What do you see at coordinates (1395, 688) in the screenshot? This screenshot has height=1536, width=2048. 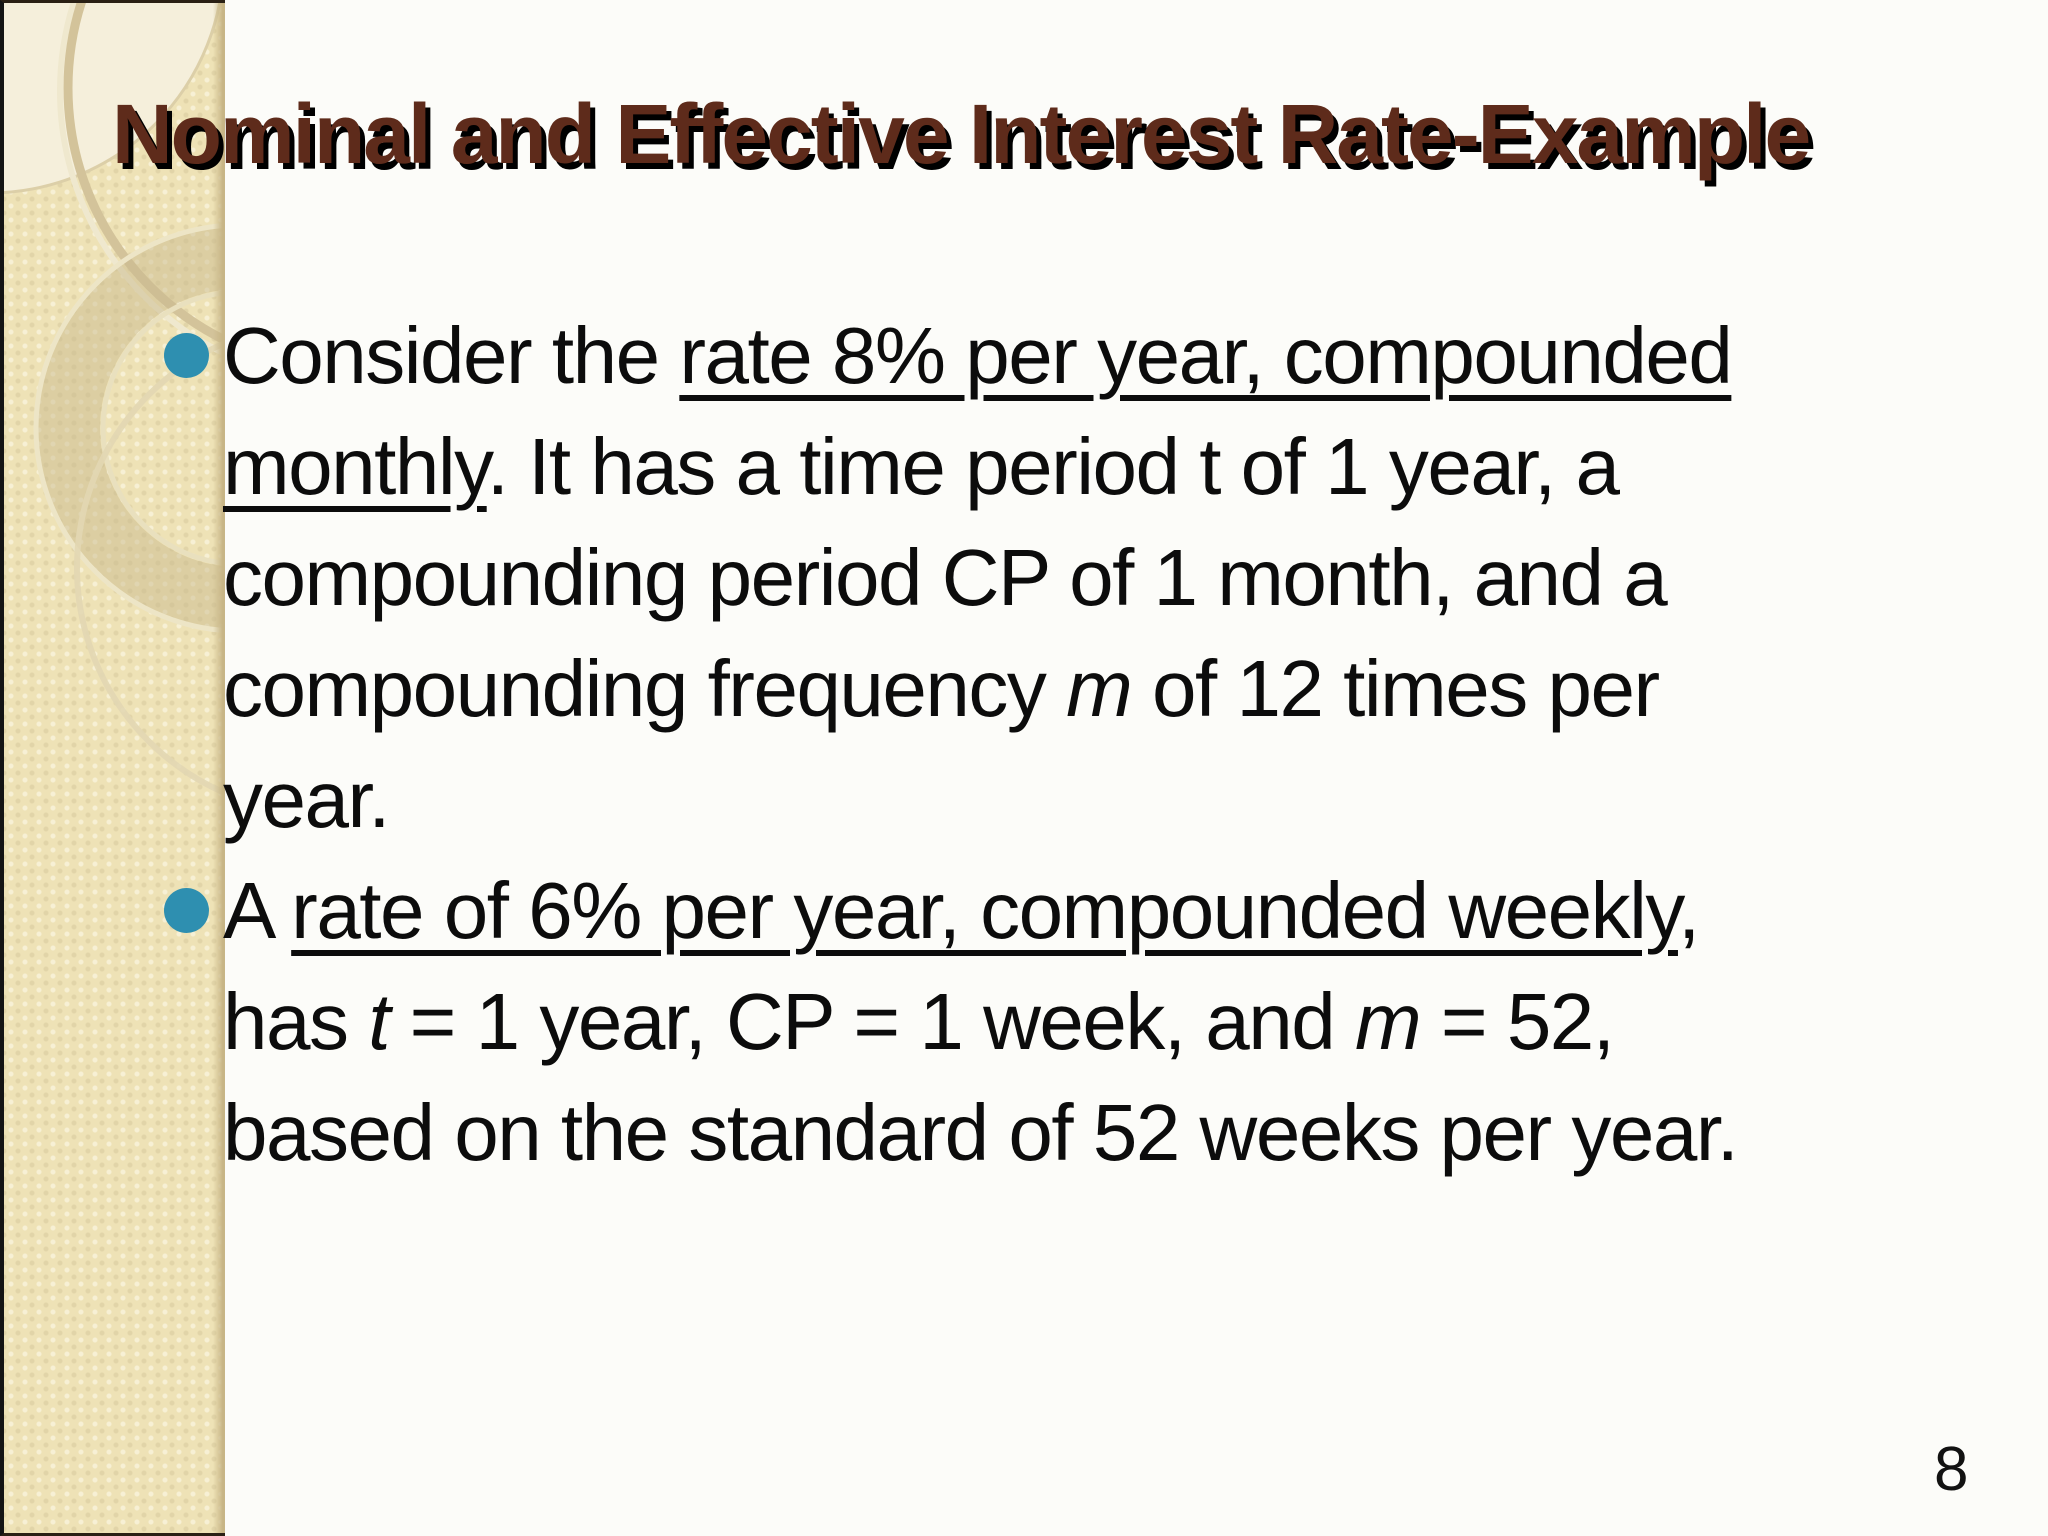 I see `bullet-text-segment: of 12 times per` at bounding box center [1395, 688].